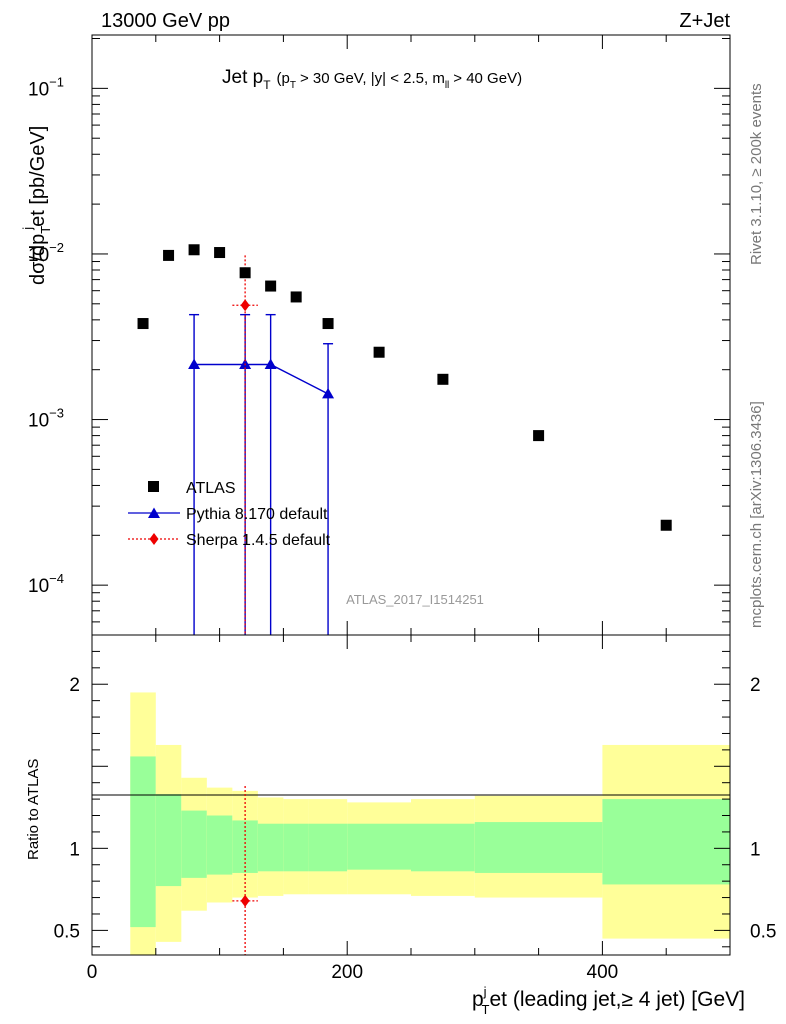 The width and height of the screenshot is (786, 1024). I want to click on main-y-axis-label: dσ/dpTjet [pb/GeV], so click(36, 205).